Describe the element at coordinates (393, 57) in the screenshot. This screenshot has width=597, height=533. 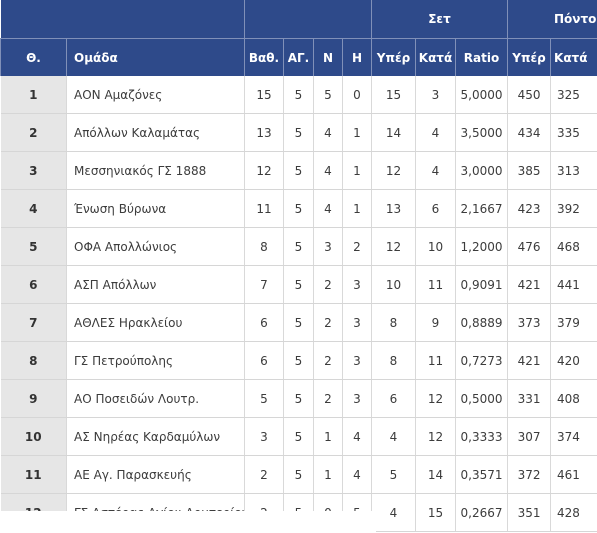
I see `header-col-sets-for: Υπέρ` at that location.